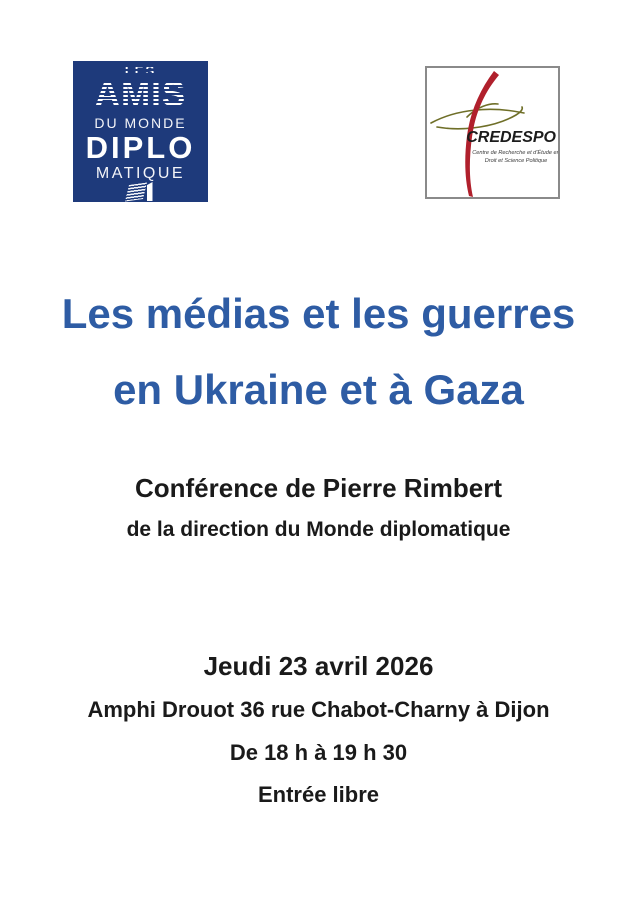 The width and height of the screenshot is (637, 900). I want to click on event-admission: Entrée libre, so click(318, 794).